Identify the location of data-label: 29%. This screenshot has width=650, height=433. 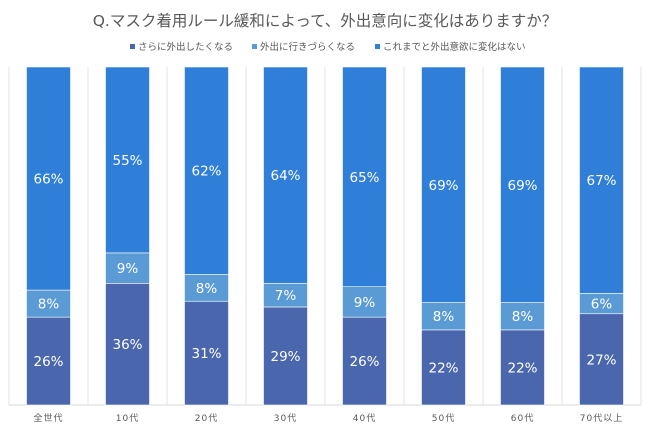
(285, 357).